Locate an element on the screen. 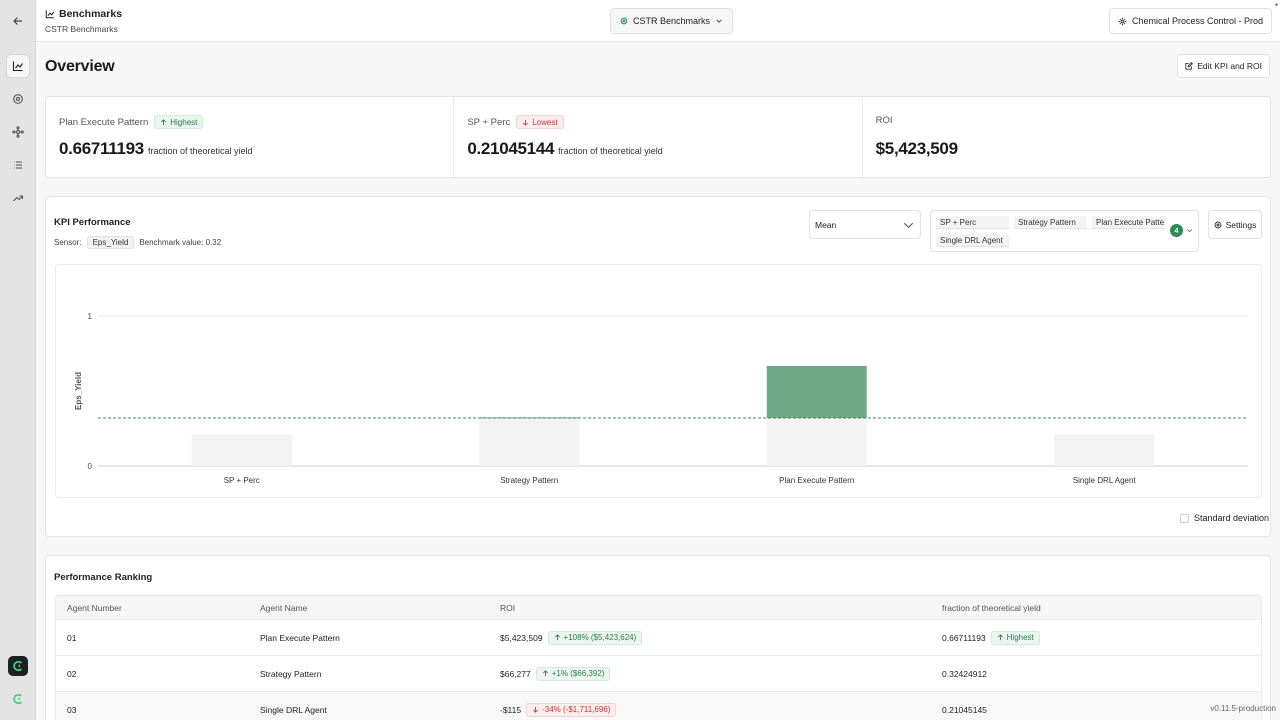  sensor-chip: Eps_Yield is located at coordinates (110, 242).